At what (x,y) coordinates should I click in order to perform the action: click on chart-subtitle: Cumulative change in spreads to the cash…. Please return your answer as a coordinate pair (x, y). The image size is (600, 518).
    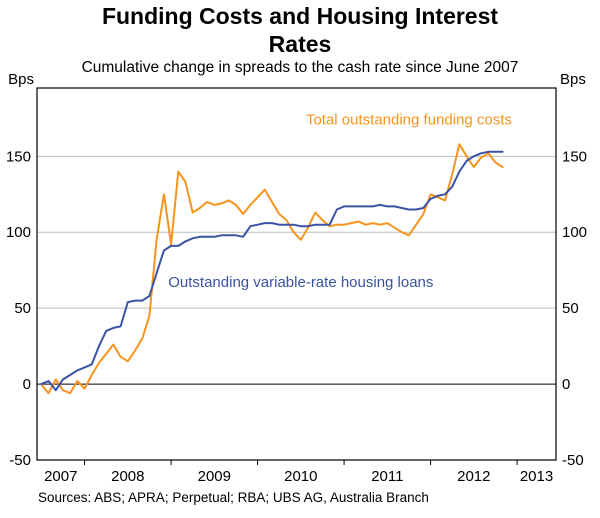
    Looking at the image, I should click on (300, 67).